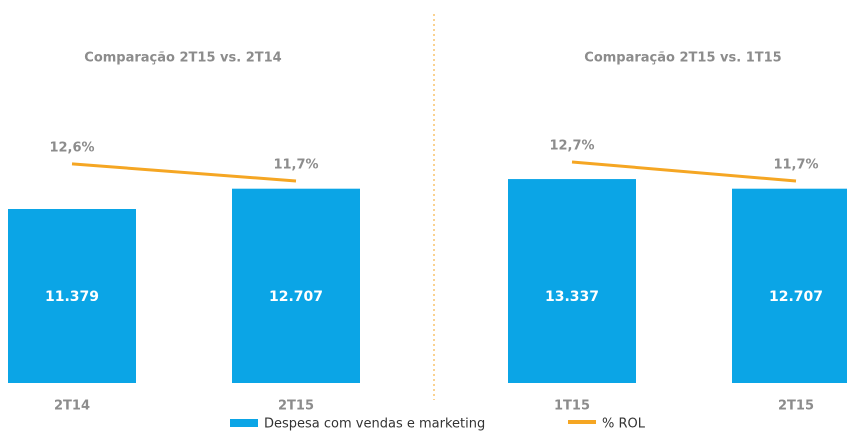 The image size is (847, 432). Describe the element at coordinates (572, 297) in the screenshot. I see `bar-value-label: 13.337` at that location.